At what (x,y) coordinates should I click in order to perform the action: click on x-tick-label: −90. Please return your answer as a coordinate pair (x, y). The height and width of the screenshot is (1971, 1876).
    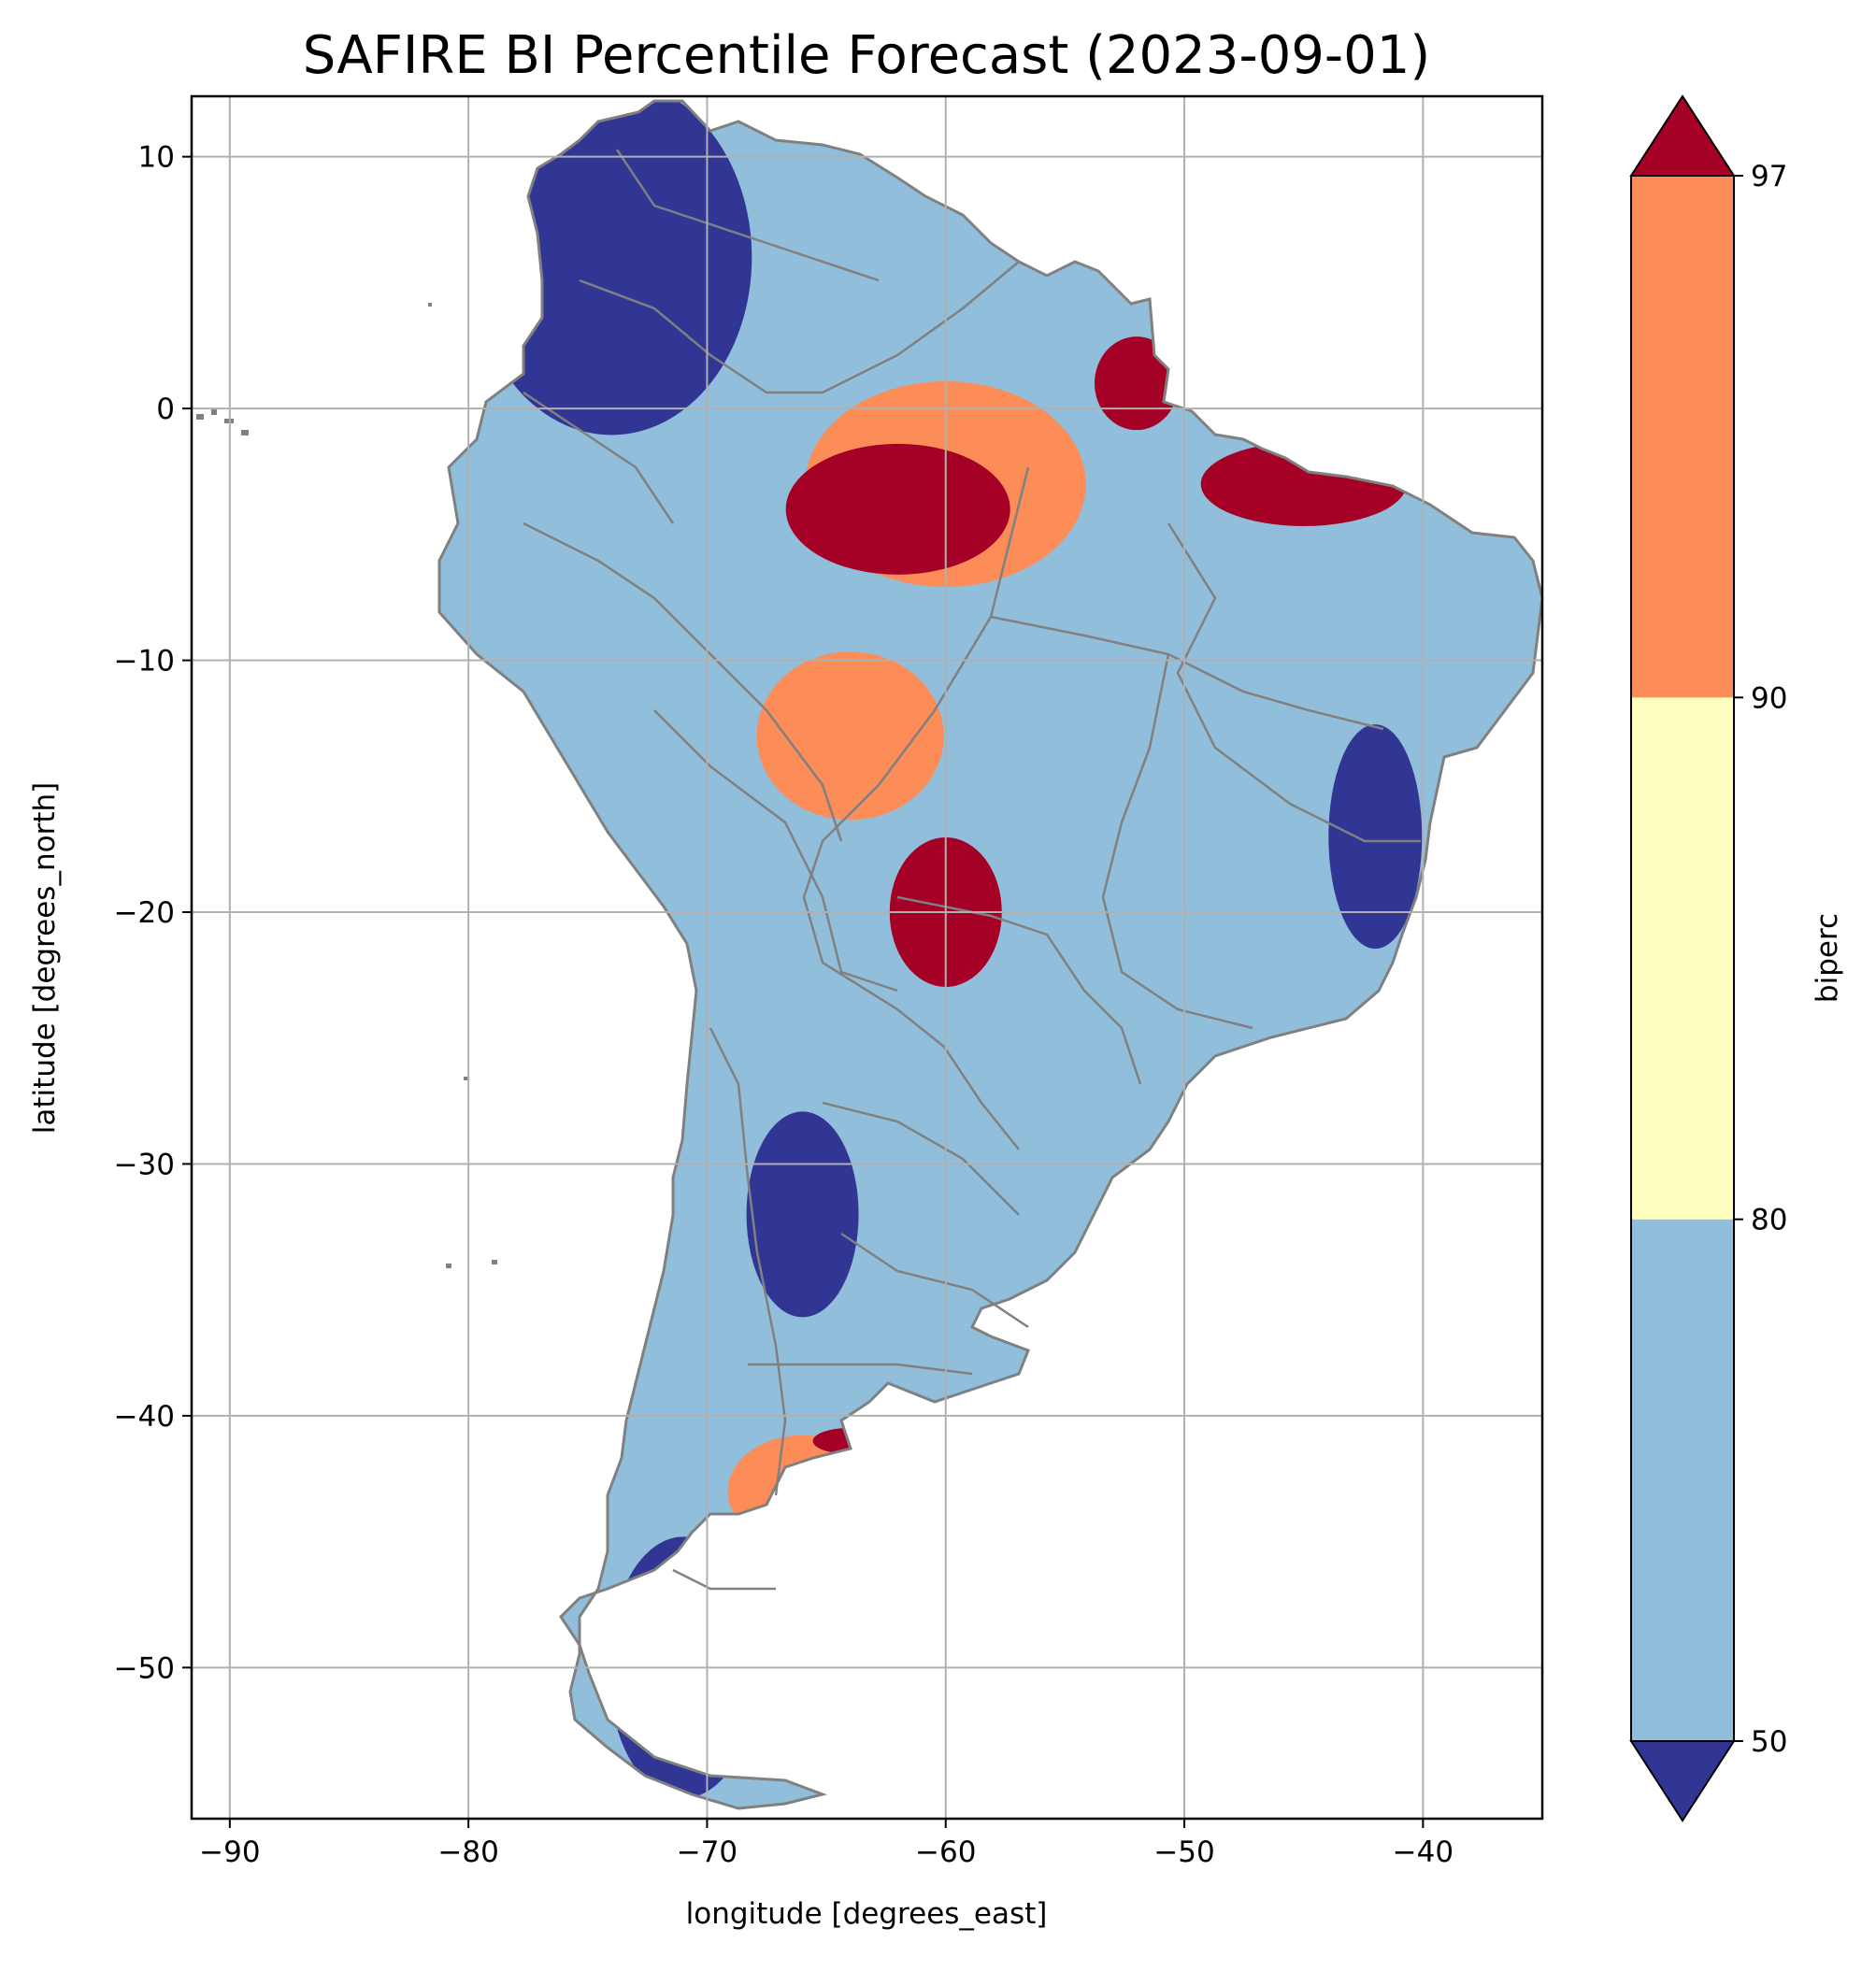
    Looking at the image, I should click on (230, 1852).